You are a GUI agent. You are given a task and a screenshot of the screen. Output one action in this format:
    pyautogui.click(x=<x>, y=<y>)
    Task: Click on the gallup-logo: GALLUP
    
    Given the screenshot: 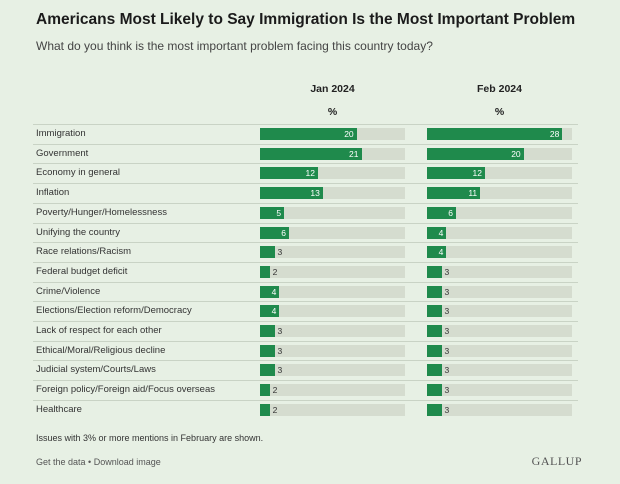 What is the action you would take?
    pyautogui.click(x=556, y=461)
    